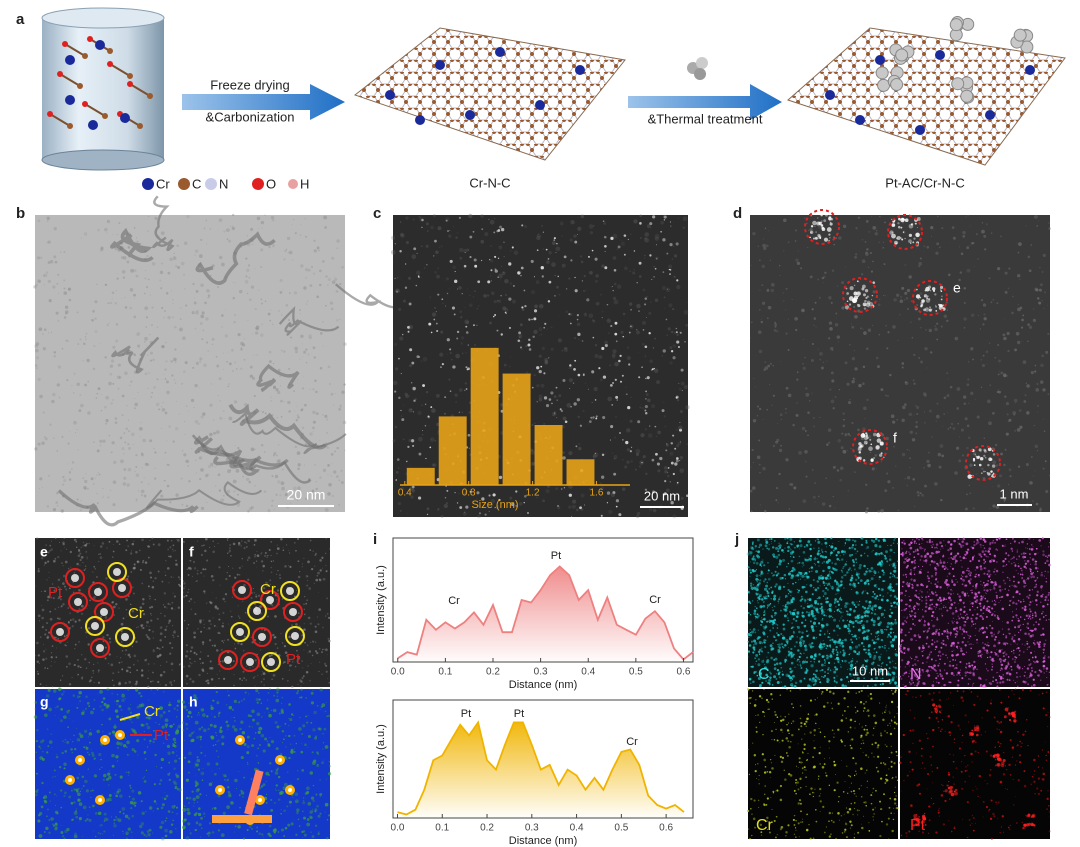  What do you see at coordinates (135, 355) in the screenshot?
I see `fiber` at bounding box center [135, 355].